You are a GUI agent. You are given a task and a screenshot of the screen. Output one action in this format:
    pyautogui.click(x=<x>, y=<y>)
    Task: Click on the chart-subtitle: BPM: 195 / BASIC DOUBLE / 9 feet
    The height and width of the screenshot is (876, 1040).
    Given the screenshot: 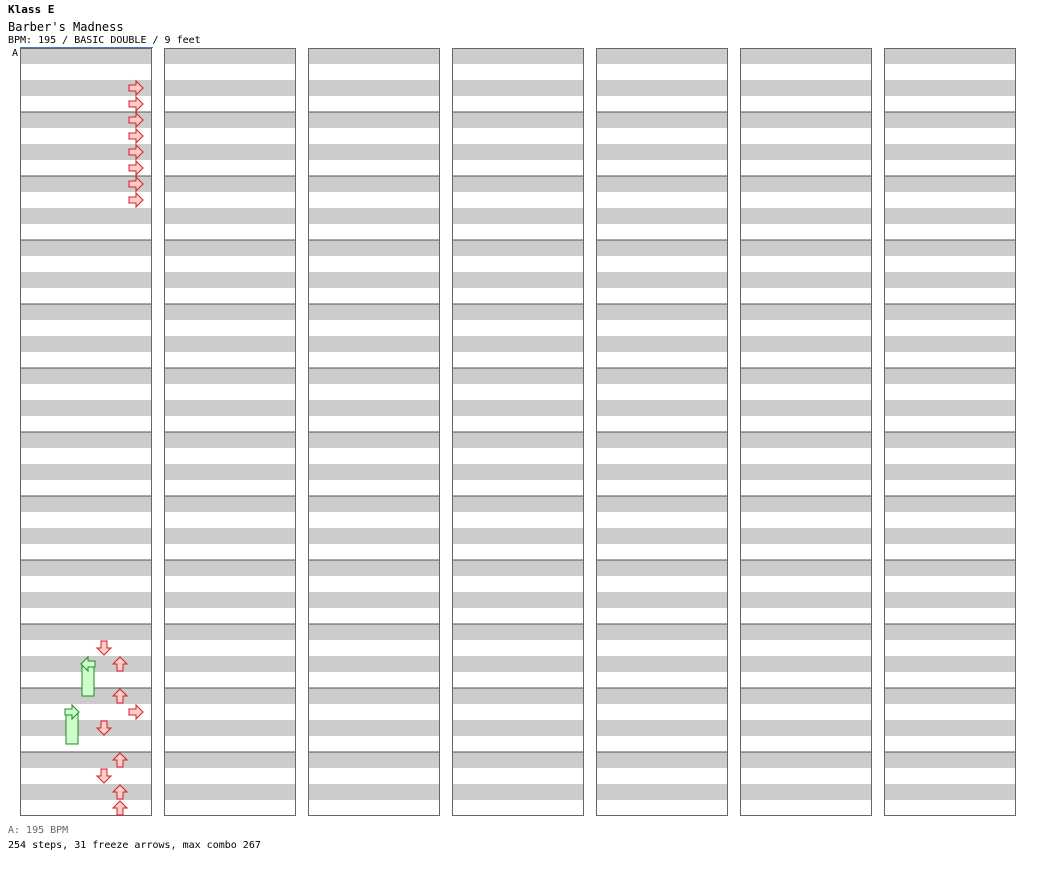 What is the action you would take?
    pyautogui.click(x=104, y=40)
    